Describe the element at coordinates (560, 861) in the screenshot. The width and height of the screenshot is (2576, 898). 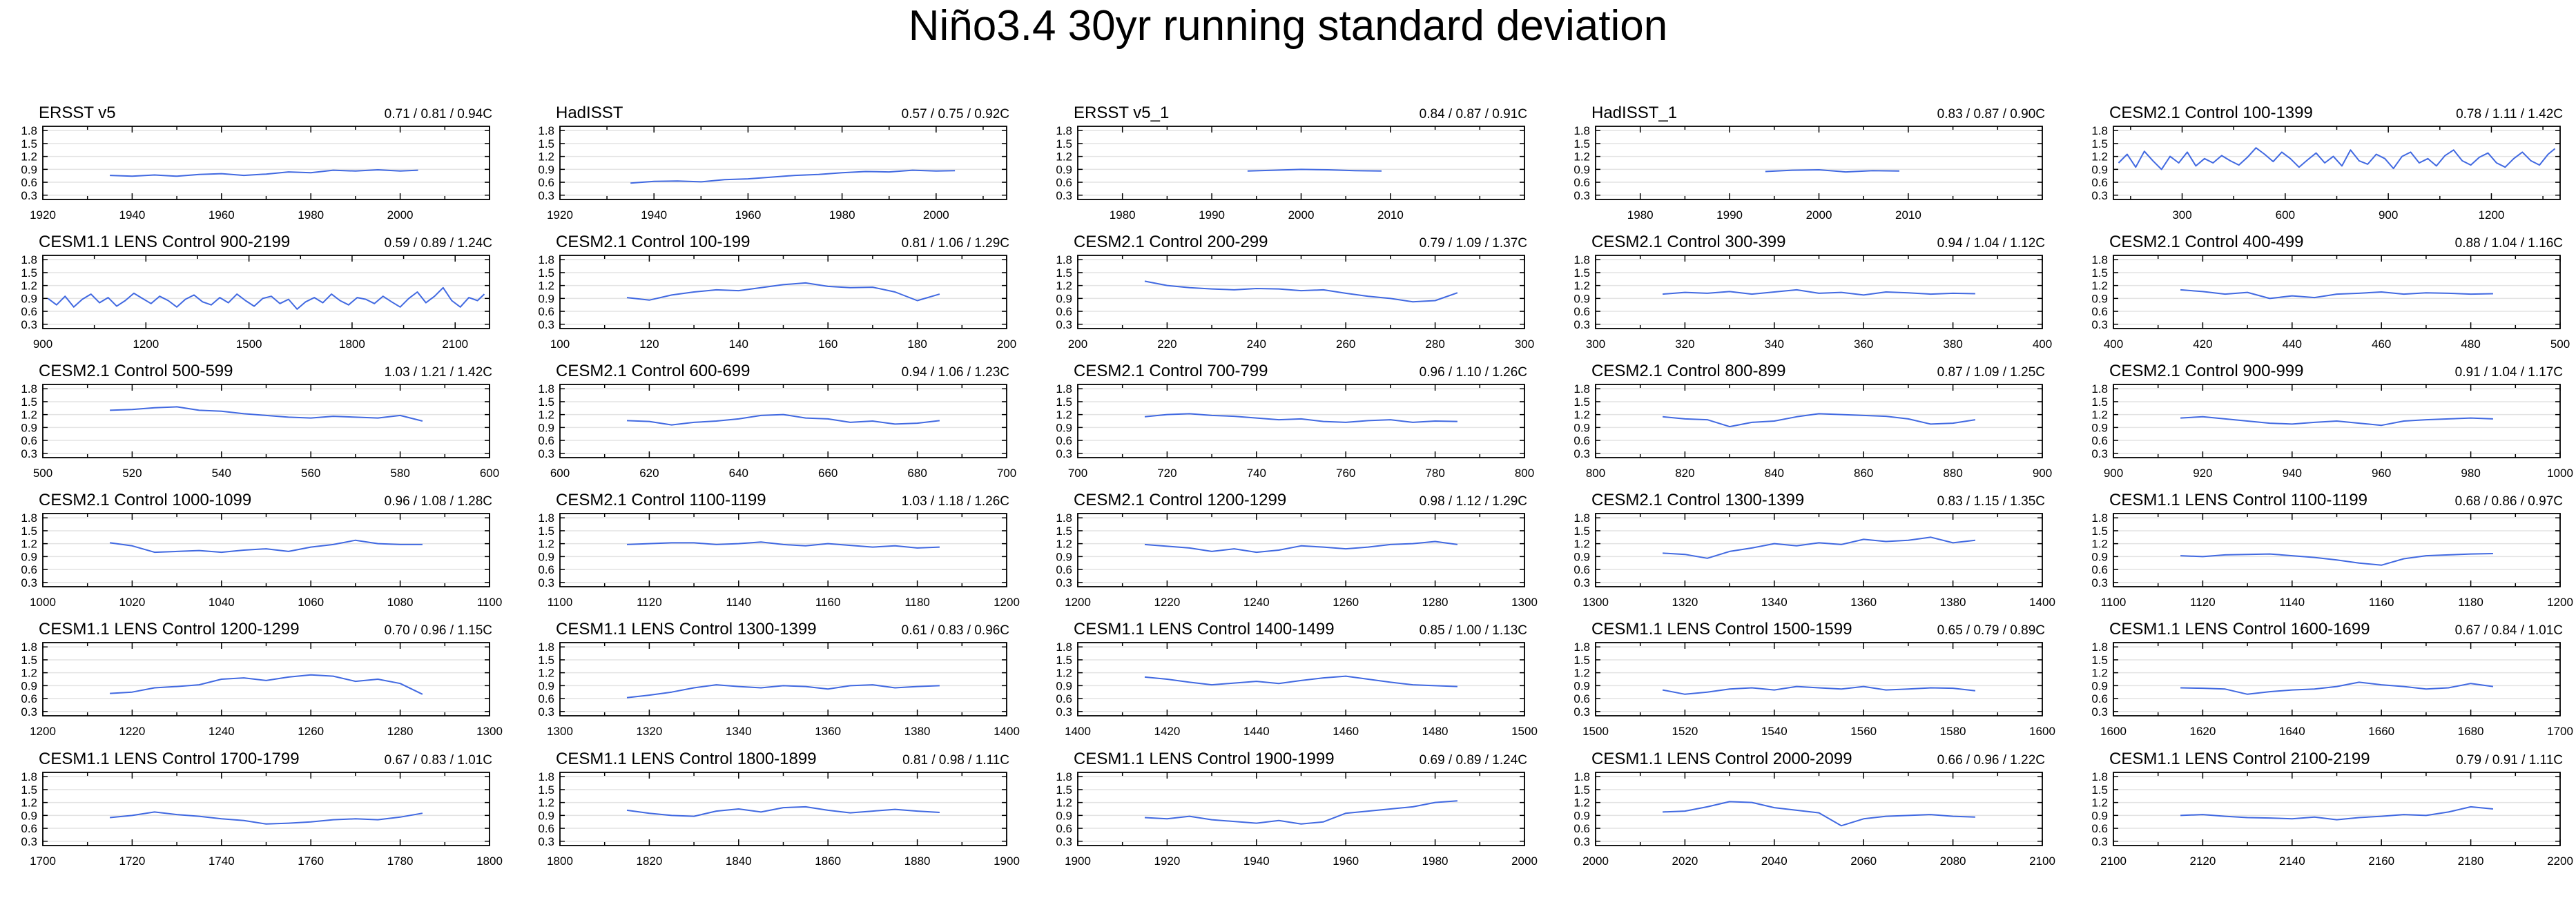
I see `x-tick-label: 1800` at that location.